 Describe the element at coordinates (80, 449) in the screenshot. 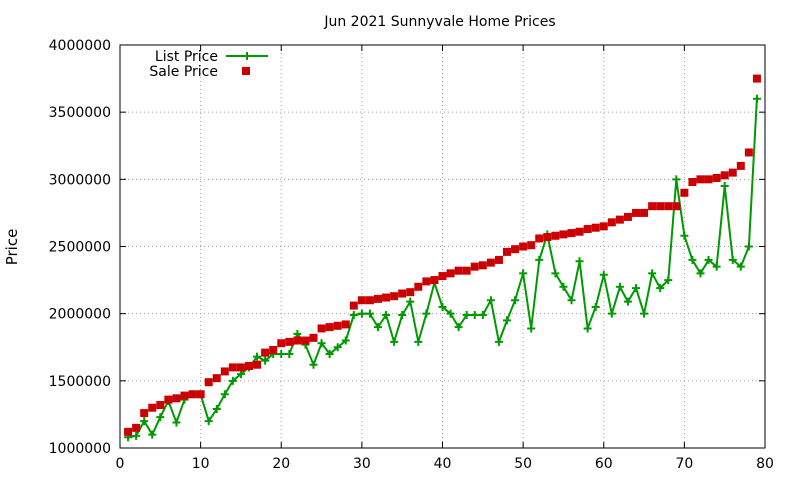

I see `y-tick-label: 1000000` at that location.